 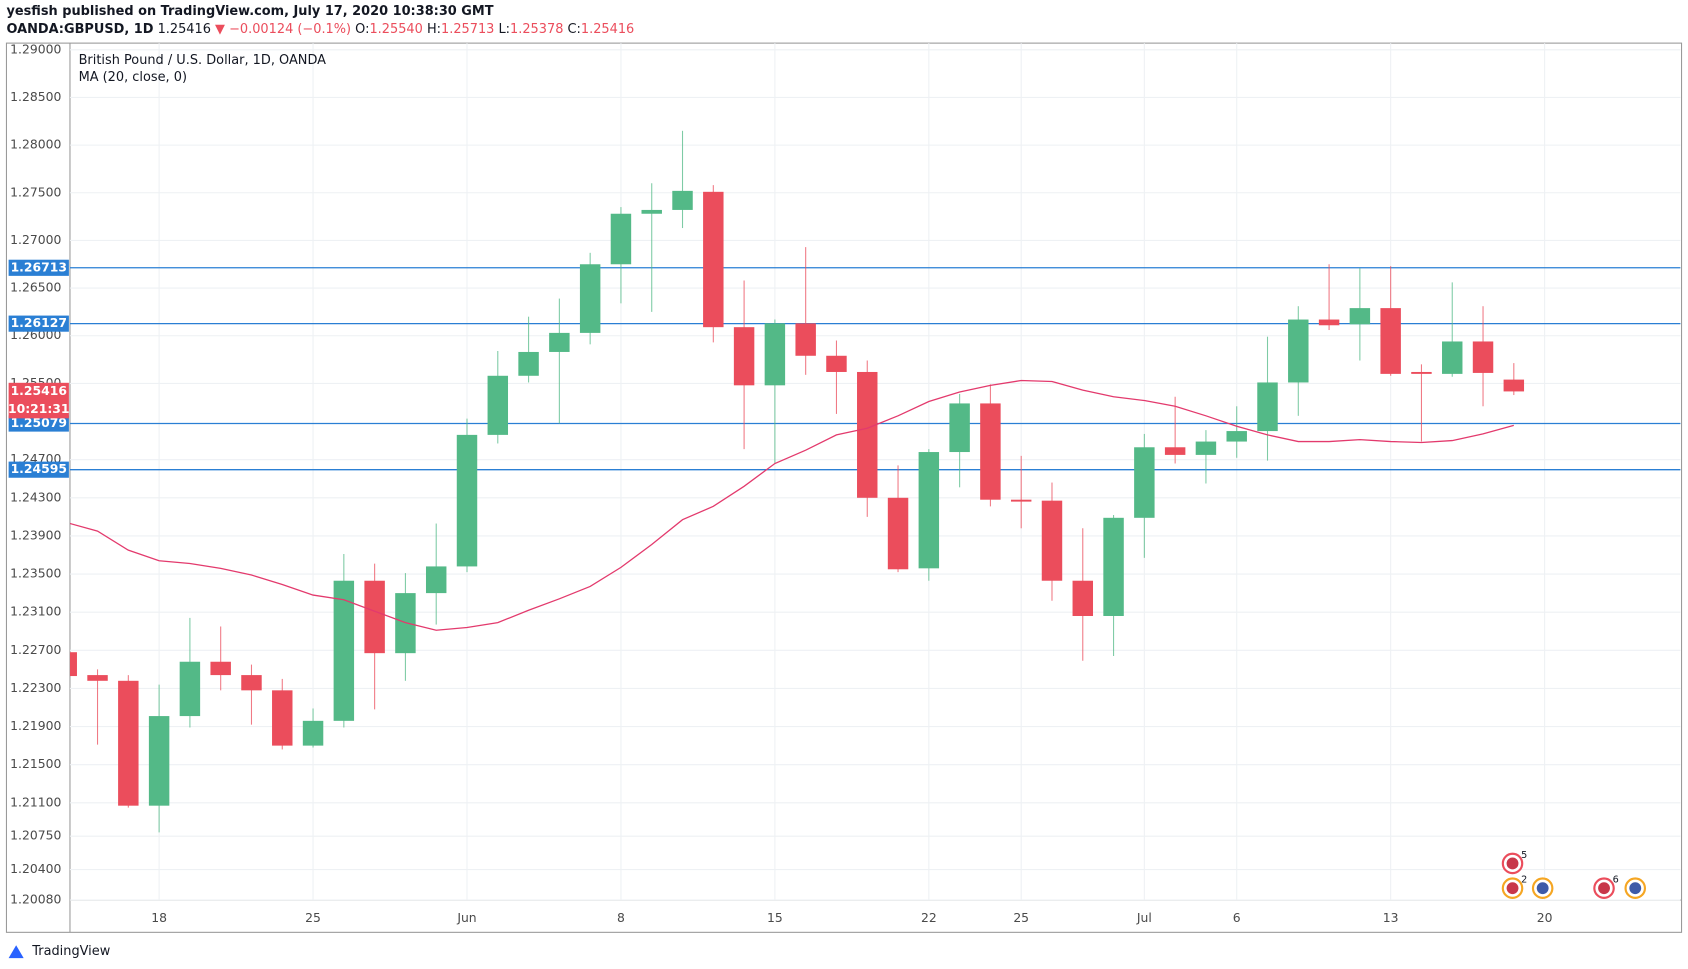 What do you see at coordinates (362, 29) in the screenshot?
I see `ohlc-key: O:` at bounding box center [362, 29].